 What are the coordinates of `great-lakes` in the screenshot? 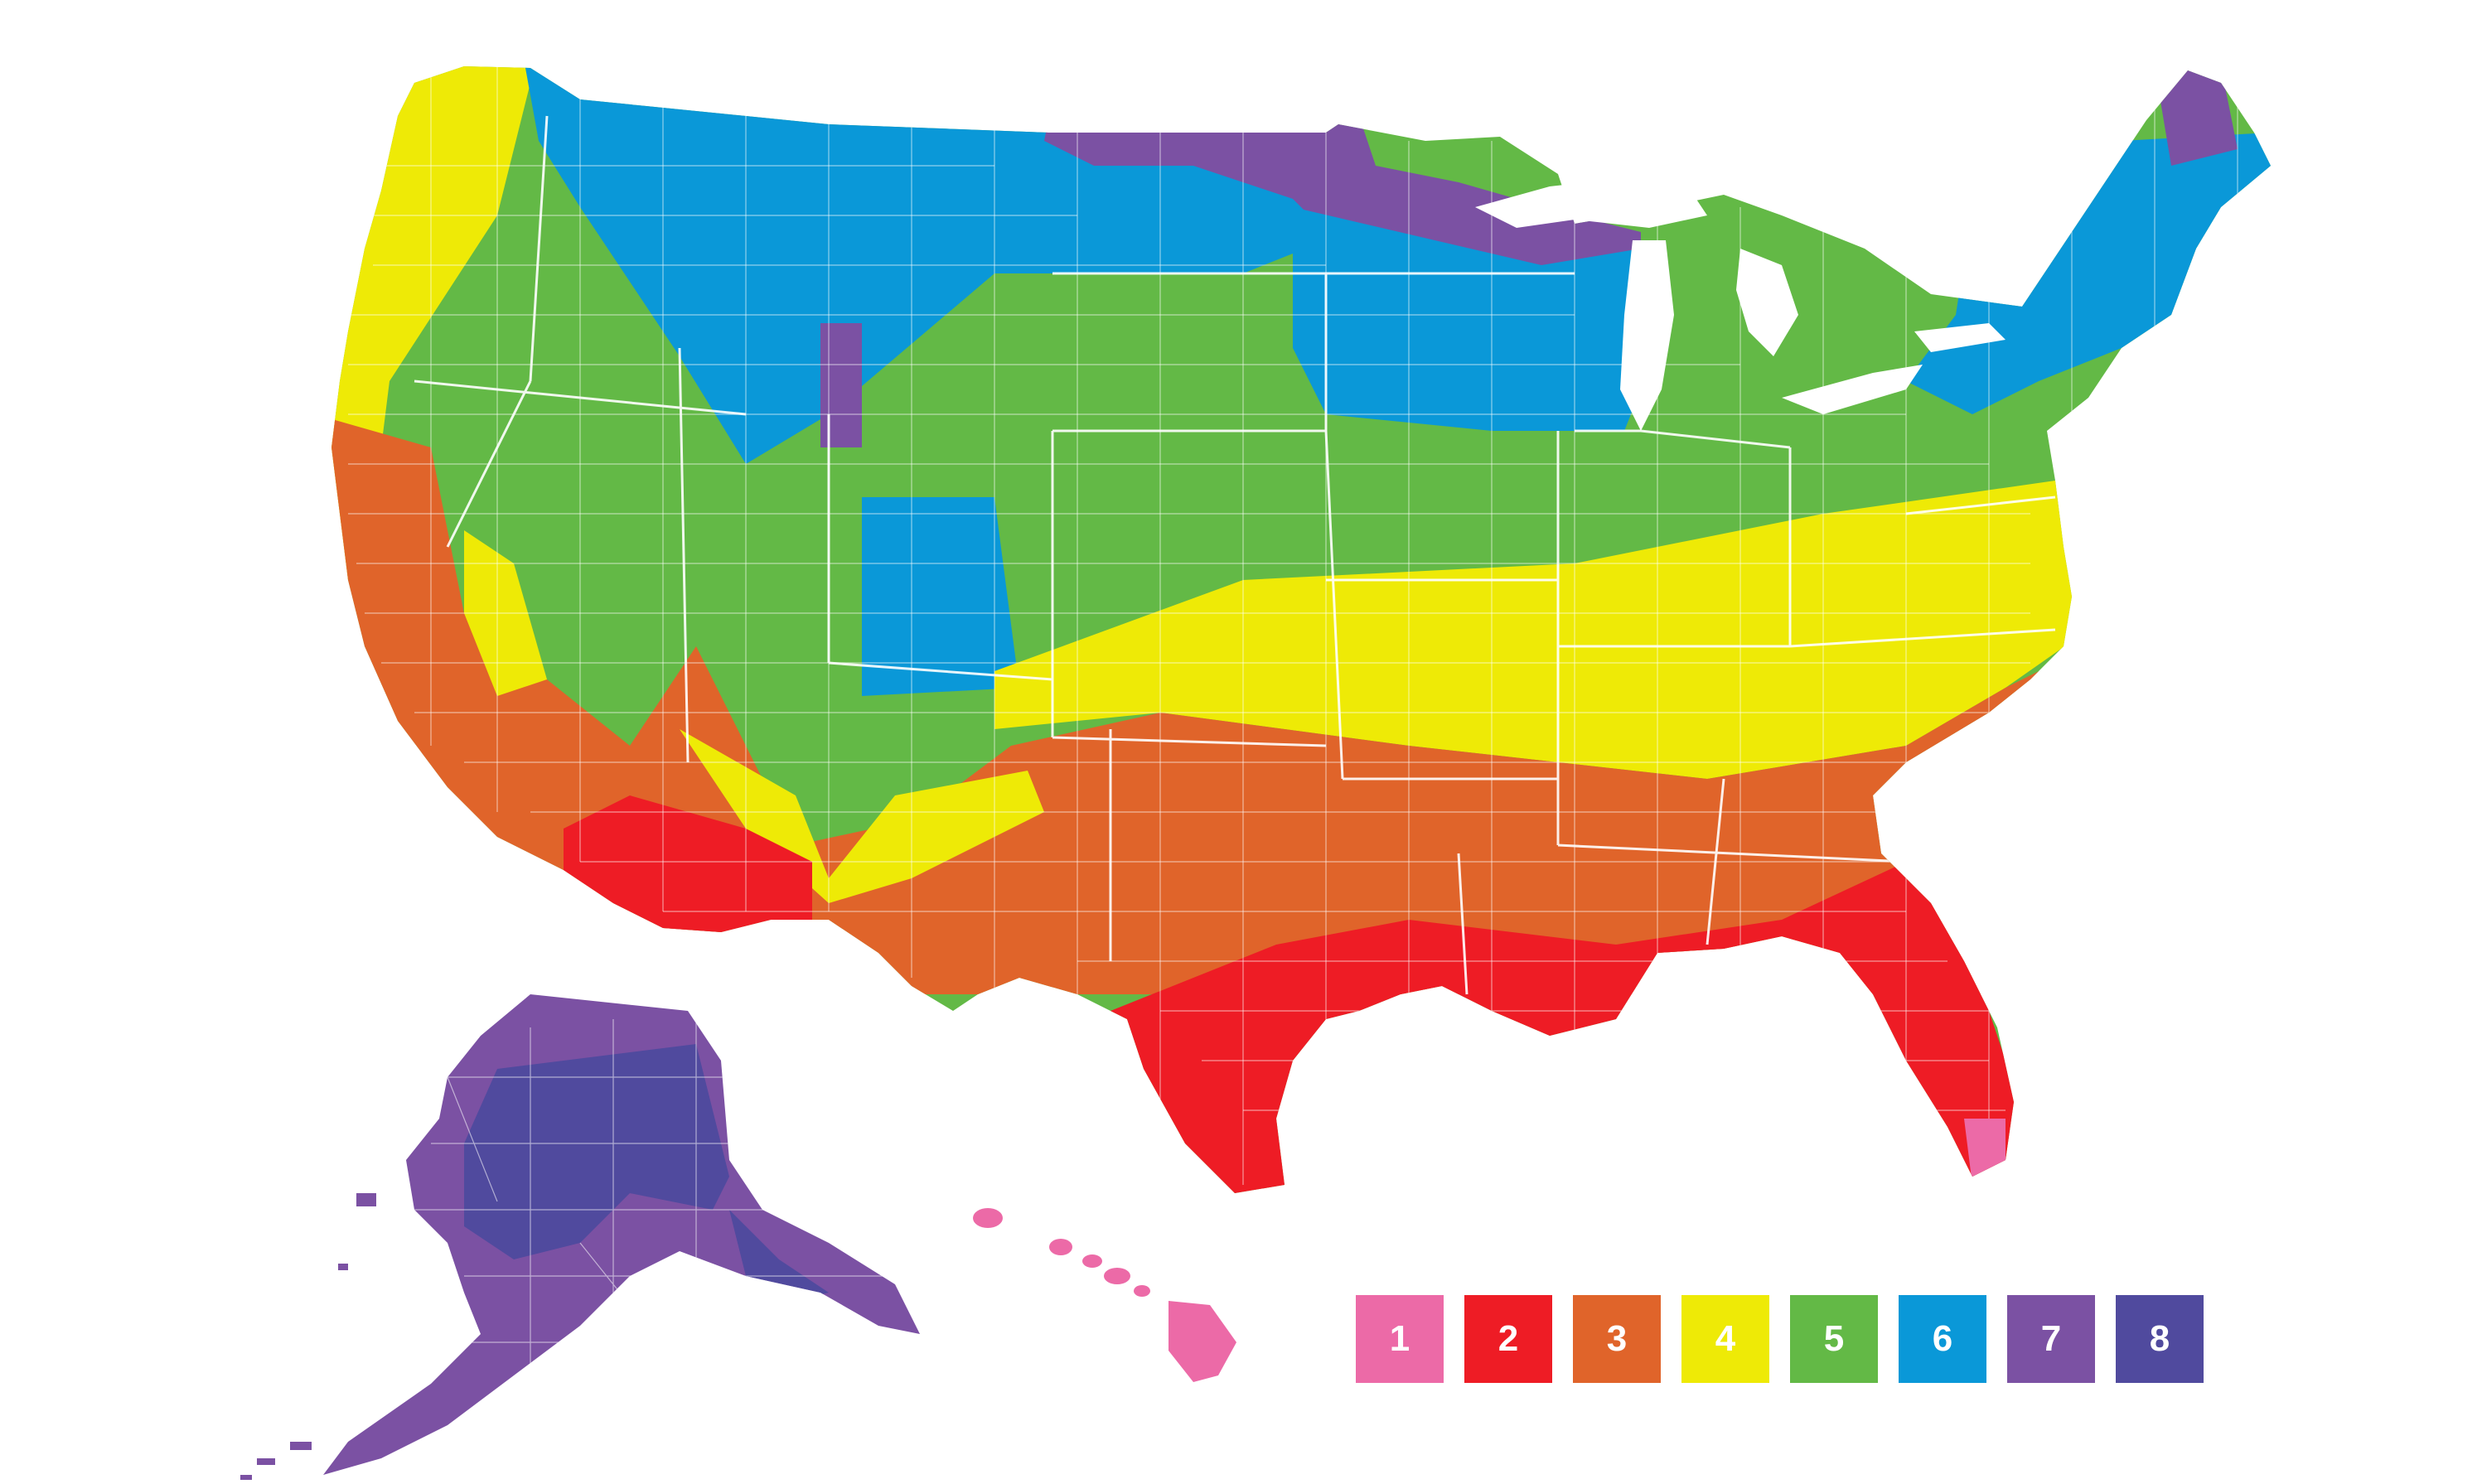 It's located at (1740, 304).